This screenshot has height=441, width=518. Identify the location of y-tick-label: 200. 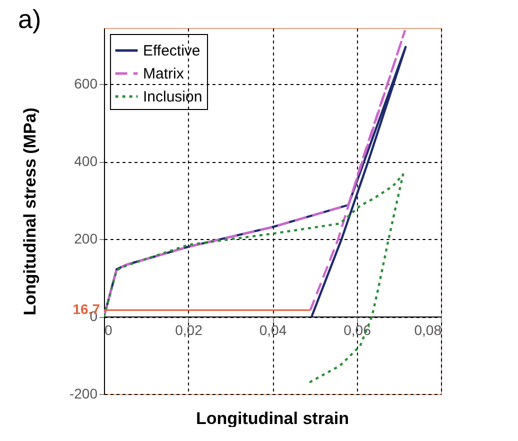
(86, 238).